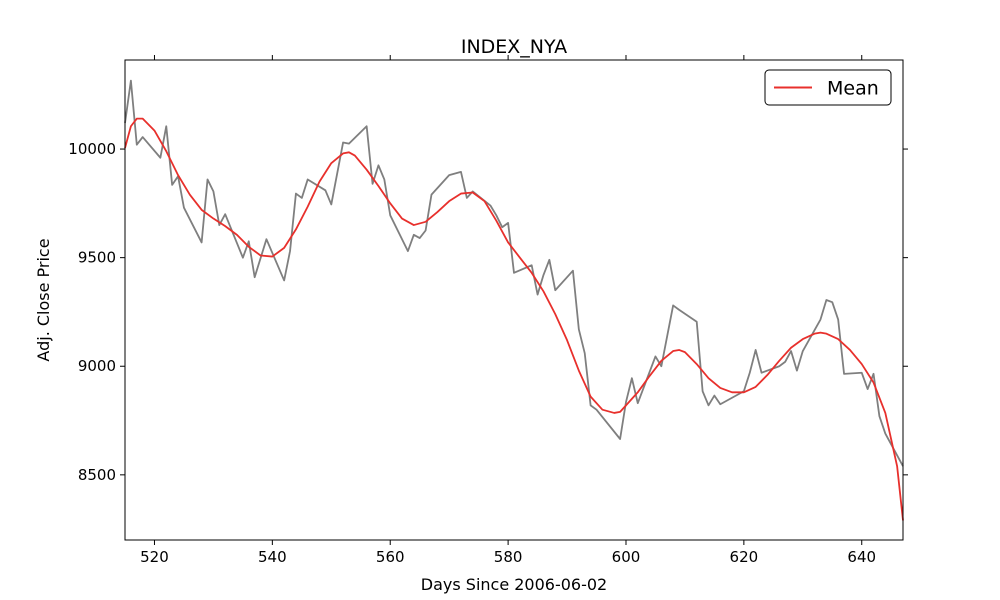  What do you see at coordinates (744, 557) in the screenshot?
I see `x-tick-label: 620` at bounding box center [744, 557].